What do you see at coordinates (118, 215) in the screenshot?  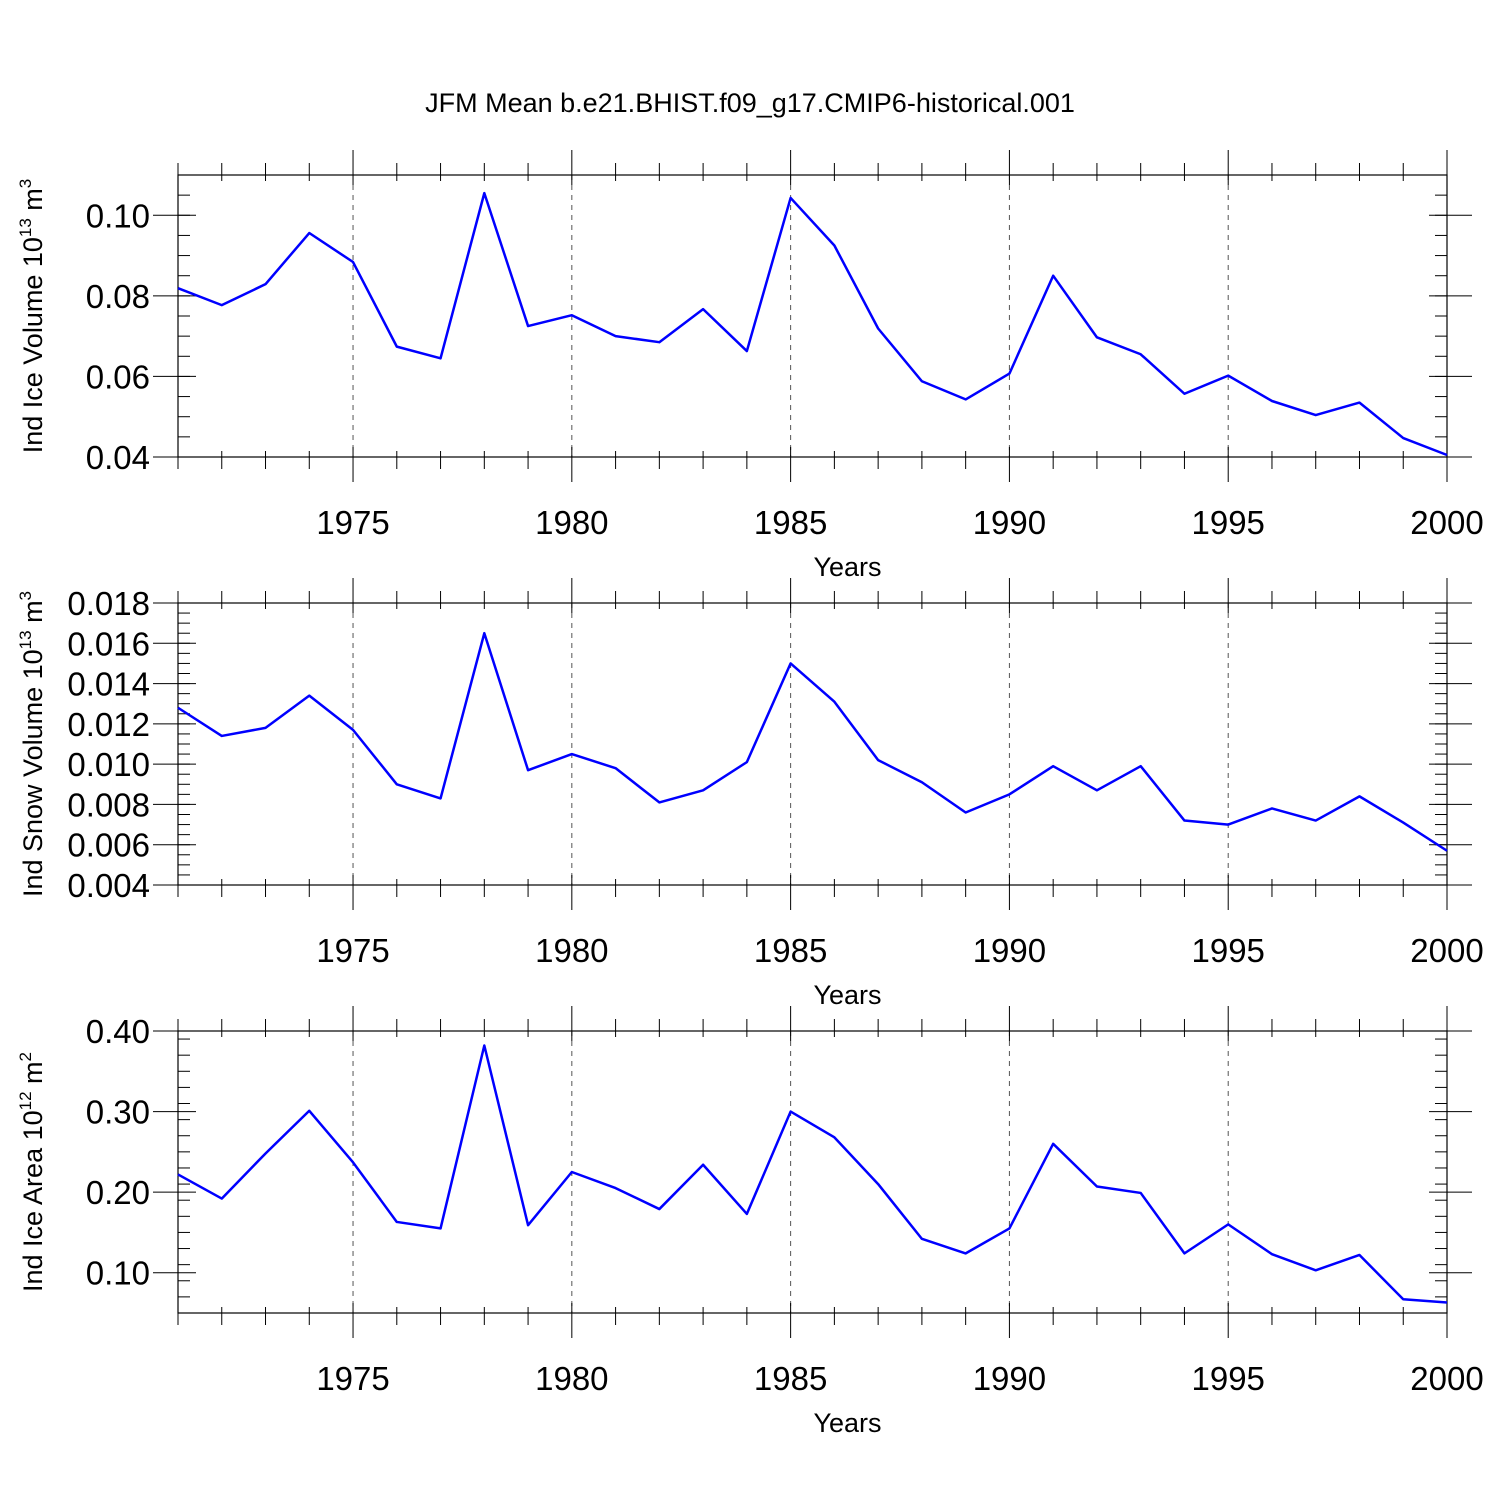 I see `y-tick-label: 0.10` at bounding box center [118, 215].